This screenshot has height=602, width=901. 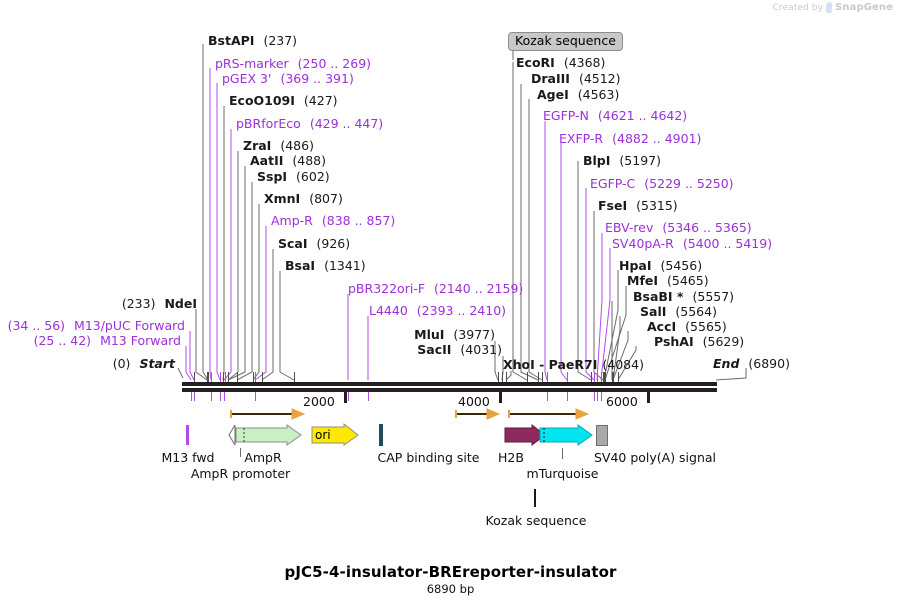 I want to click on label-agei: AgeI (4563), so click(x=578, y=94).